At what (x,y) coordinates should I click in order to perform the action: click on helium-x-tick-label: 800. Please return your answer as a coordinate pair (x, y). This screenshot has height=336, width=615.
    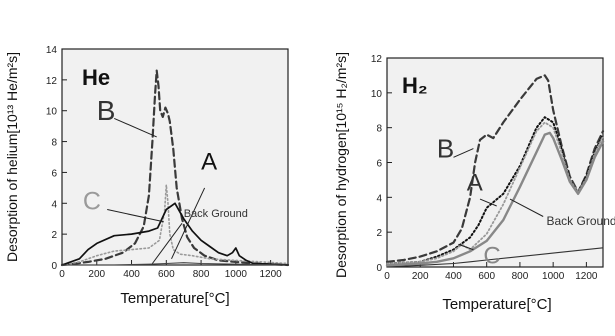
    Looking at the image, I should click on (201, 274).